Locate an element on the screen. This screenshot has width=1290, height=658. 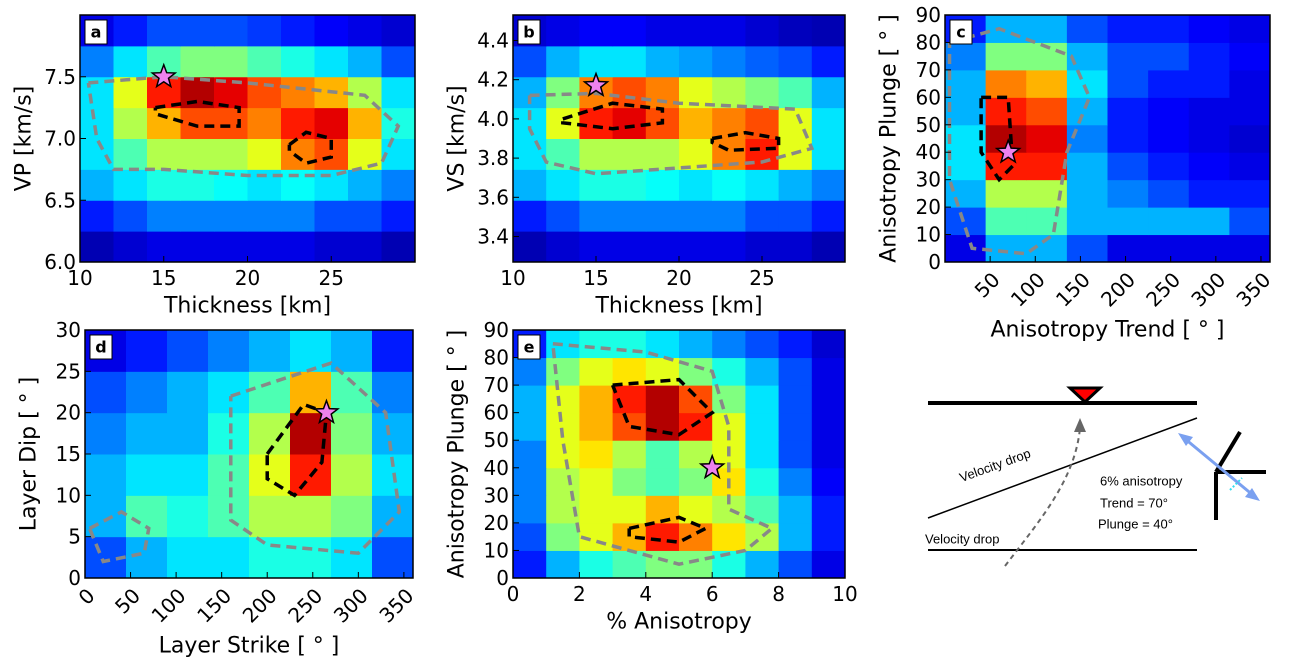
ray-path is located at coordinates (1042, 497).